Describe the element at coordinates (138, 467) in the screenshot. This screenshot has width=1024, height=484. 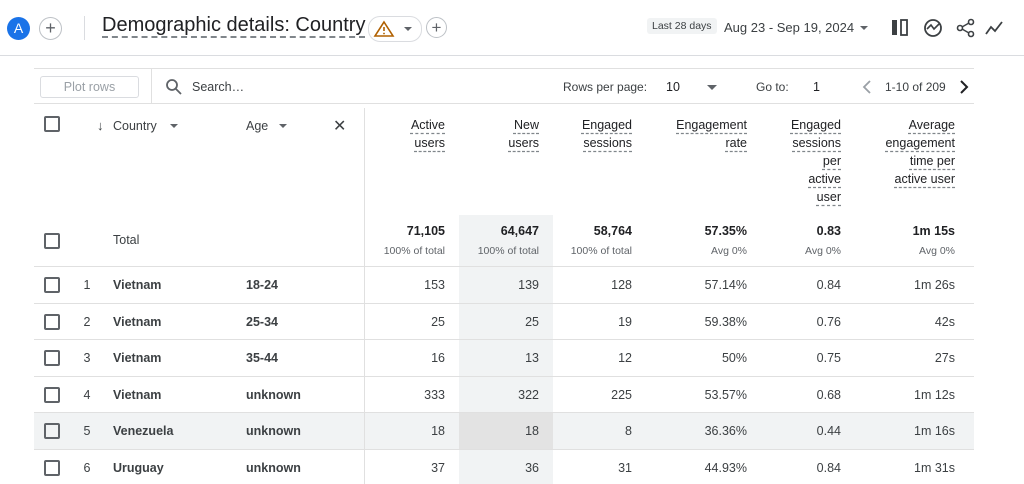
I see `country: Uruguay` at that location.